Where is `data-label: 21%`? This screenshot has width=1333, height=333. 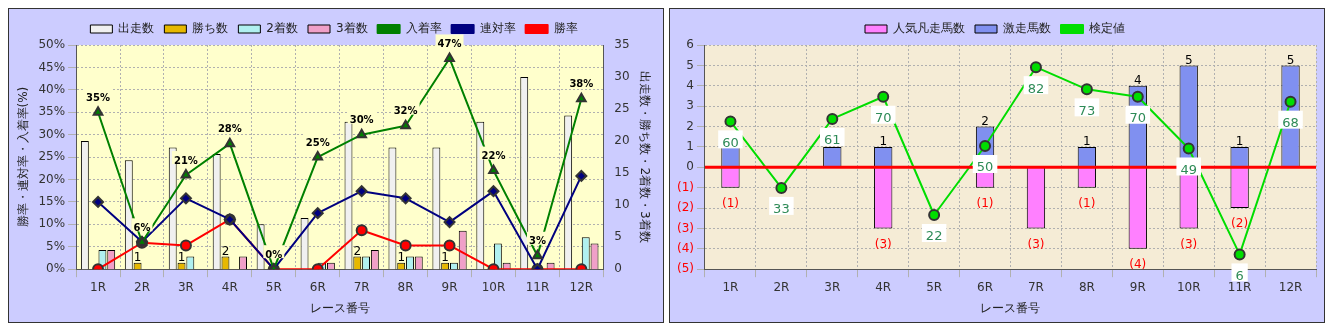 data-label: 21% is located at coordinates (185, 160).